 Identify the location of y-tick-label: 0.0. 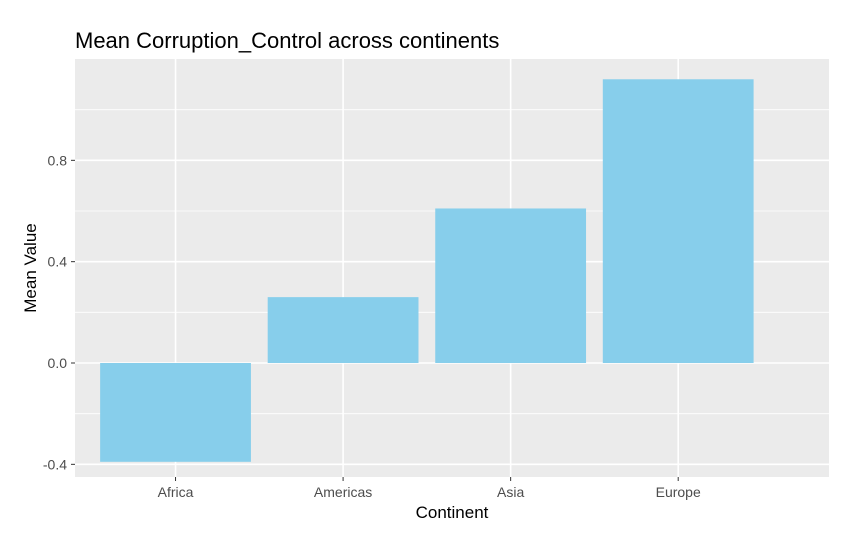
(58, 363).